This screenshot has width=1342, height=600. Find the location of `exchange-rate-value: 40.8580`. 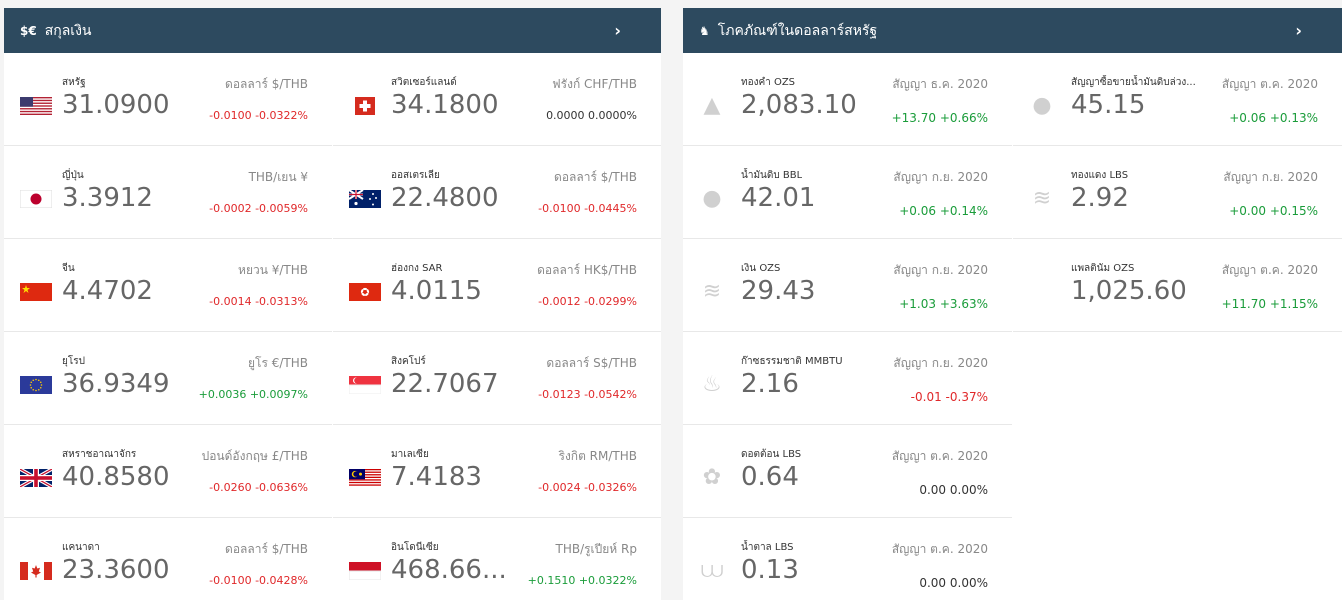

exchange-rate-value: 40.8580 is located at coordinates (116, 477).